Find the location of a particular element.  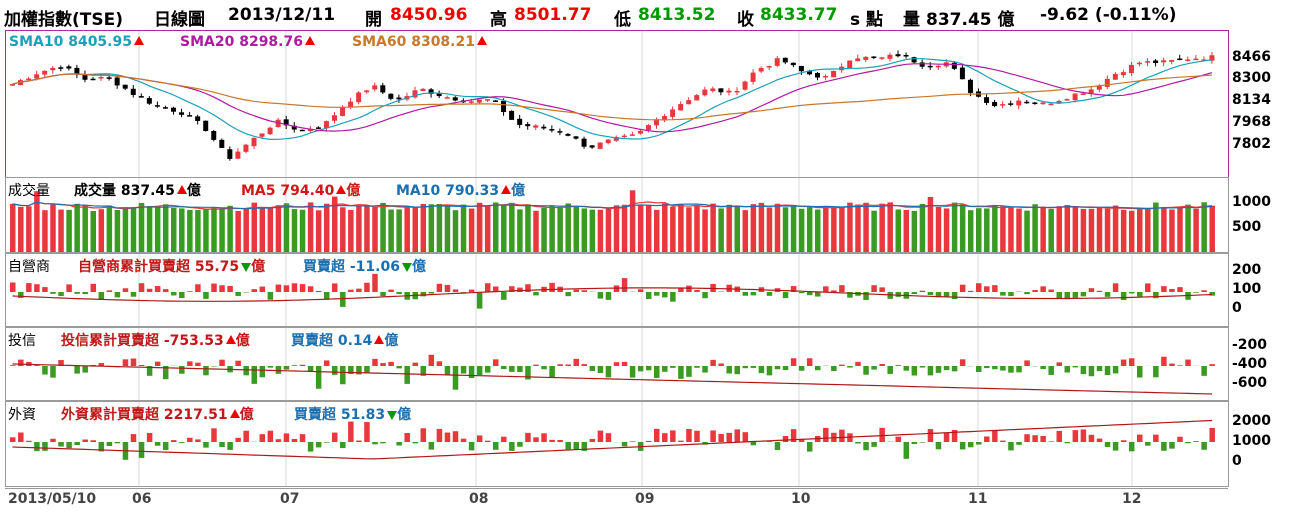

dealer-chart is located at coordinates (612, 290).